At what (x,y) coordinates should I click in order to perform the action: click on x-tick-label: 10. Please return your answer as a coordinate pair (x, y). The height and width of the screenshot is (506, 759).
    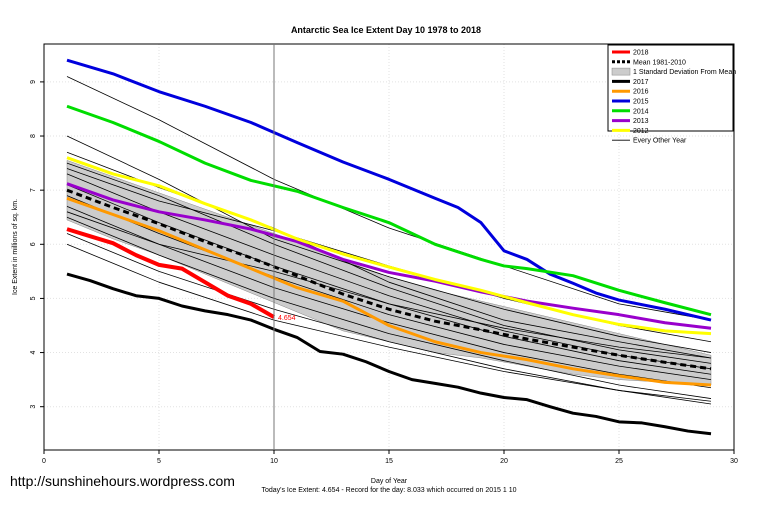
    Looking at the image, I should click on (274, 461).